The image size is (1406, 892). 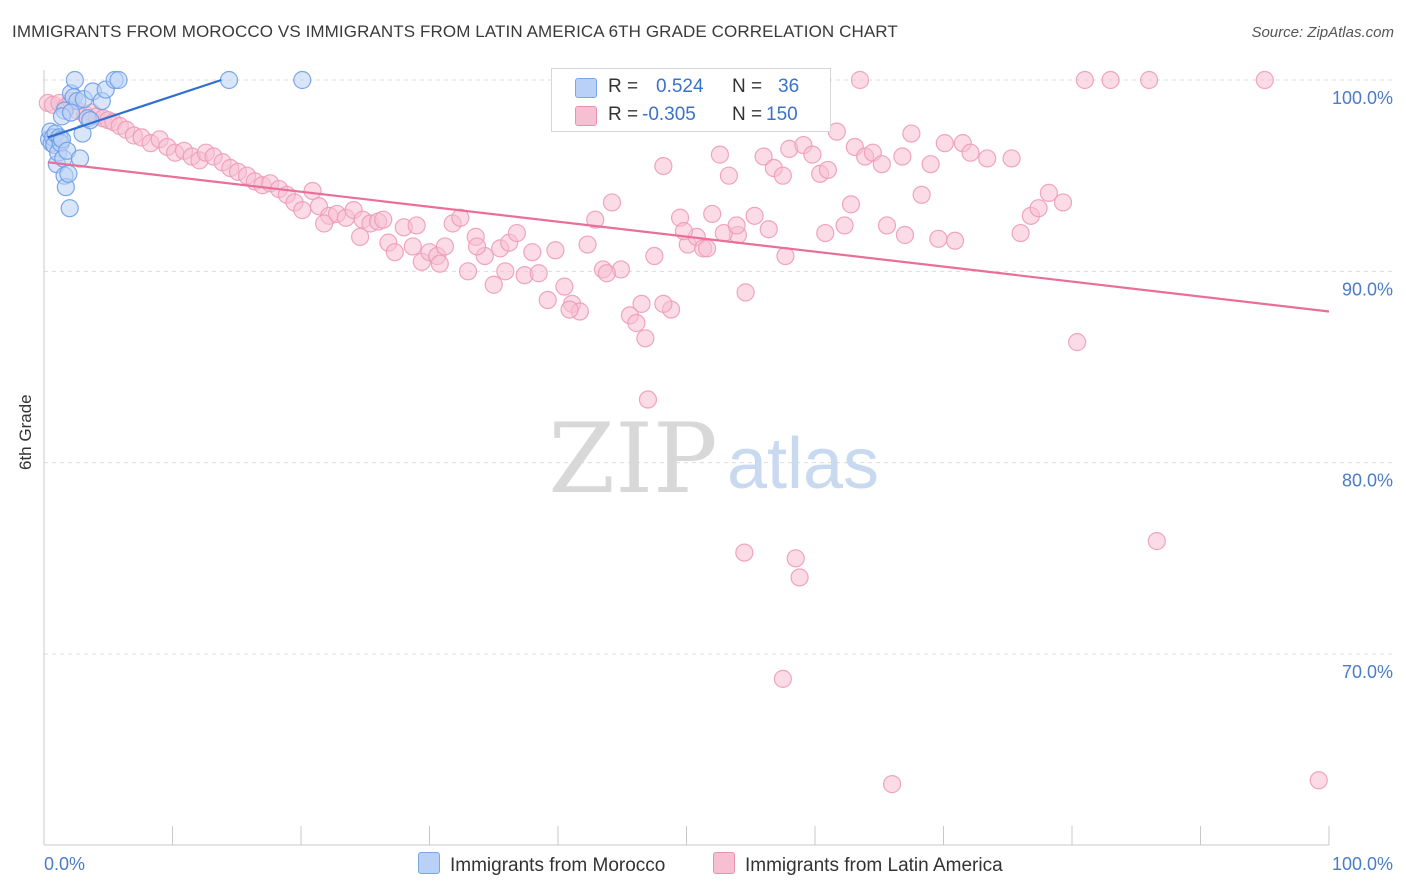 What do you see at coordinates (1362, 864) in the screenshot?
I see `x-tick-label: 100.0%` at bounding box center [1362, 864].